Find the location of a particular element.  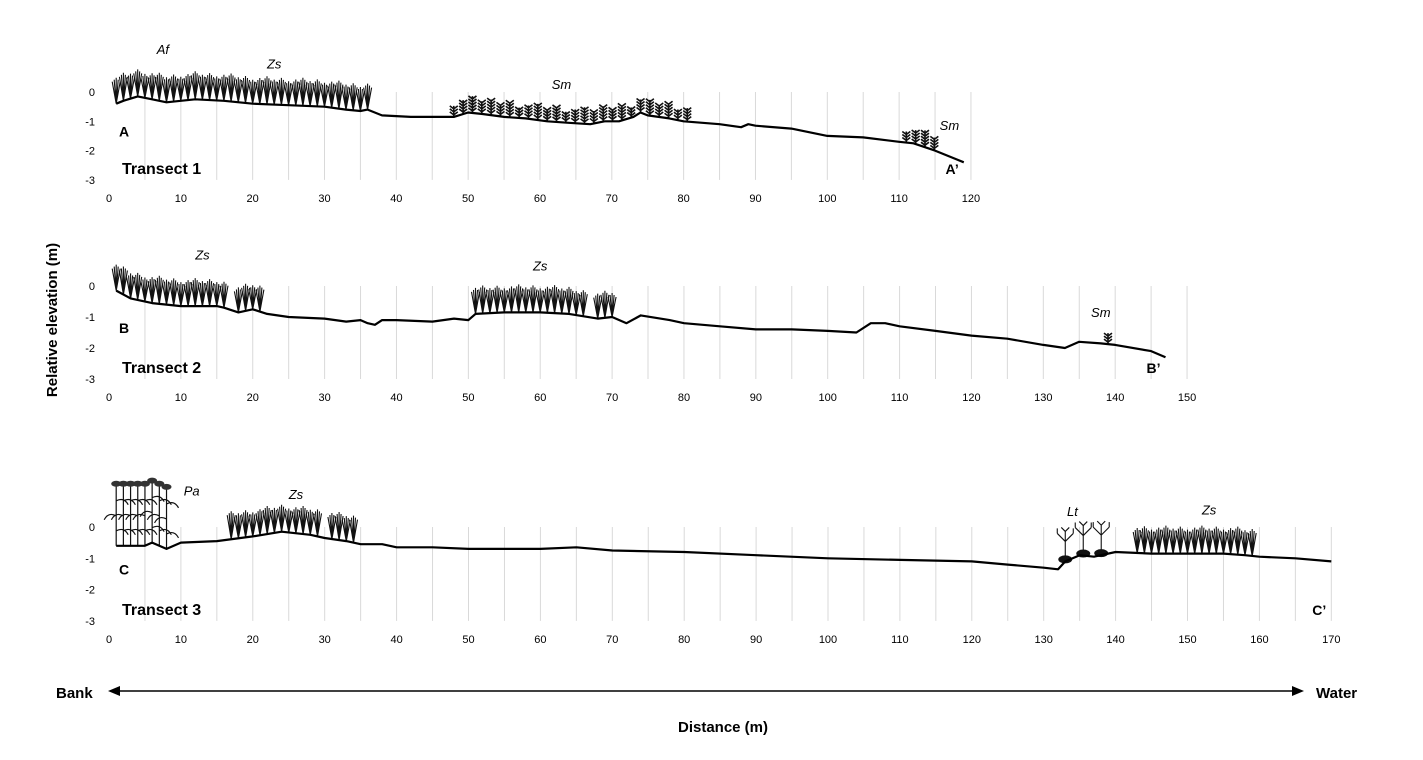

x-tick-label: 0 is located at coordinates (109, 398).